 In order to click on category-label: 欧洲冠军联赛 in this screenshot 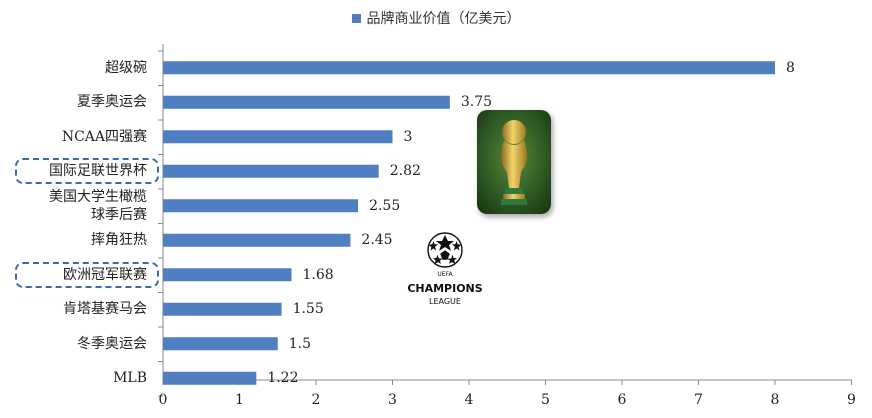, I will do `click(105, 274)`.